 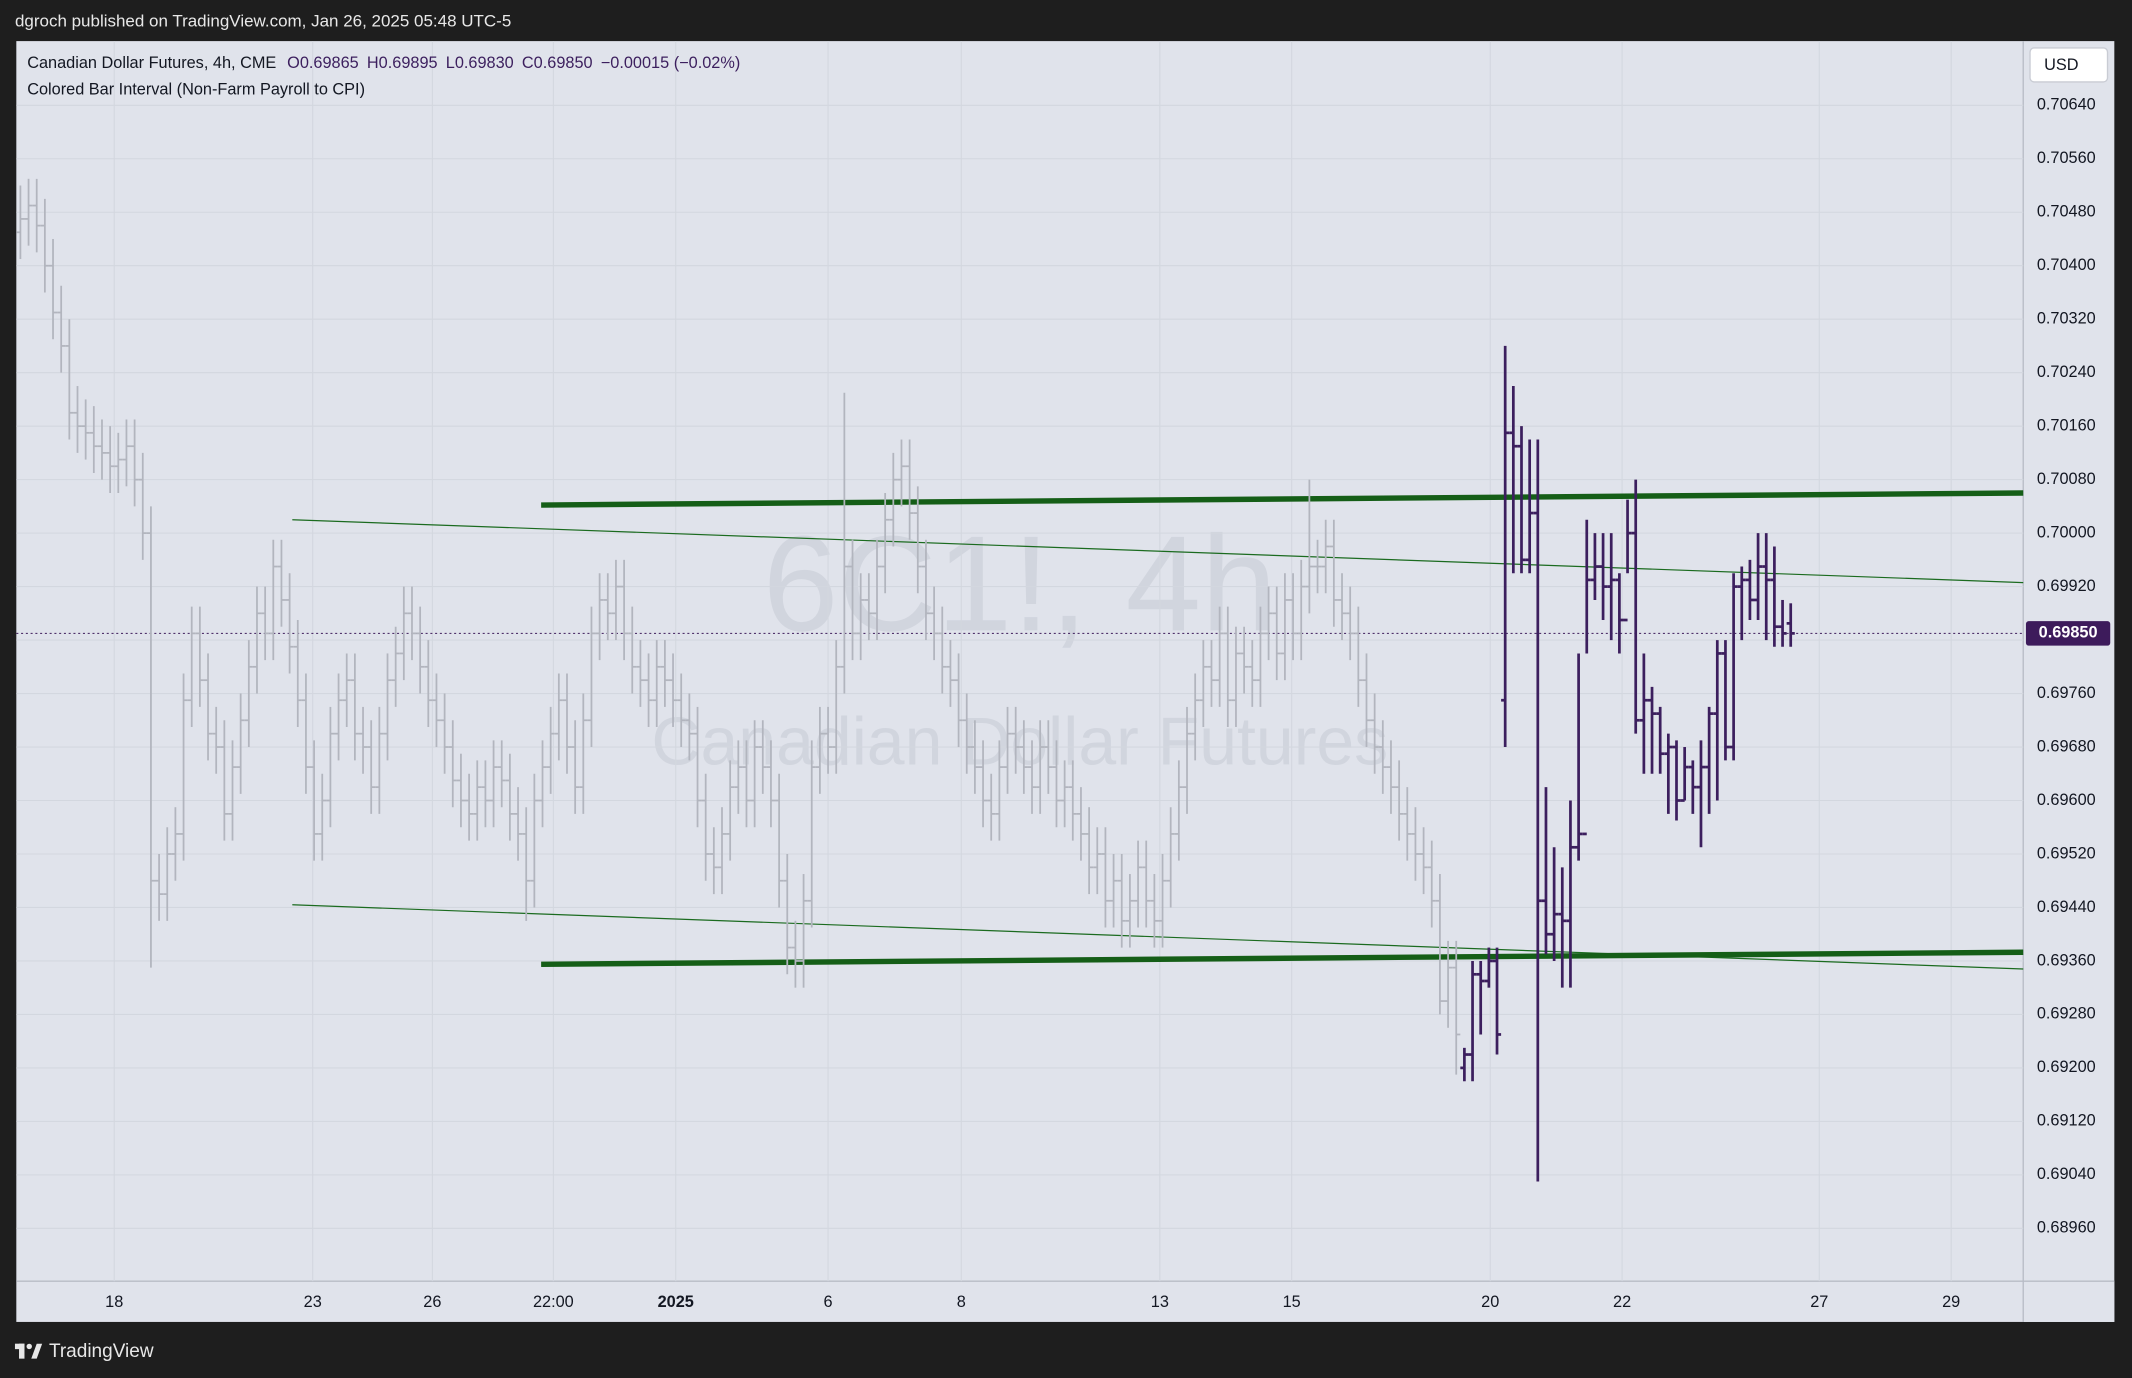 What do you see at coordinates (2066, 586) in the screenshot?
I see `y-tick-label: 0.69920` at bounding box center [2066, 586].